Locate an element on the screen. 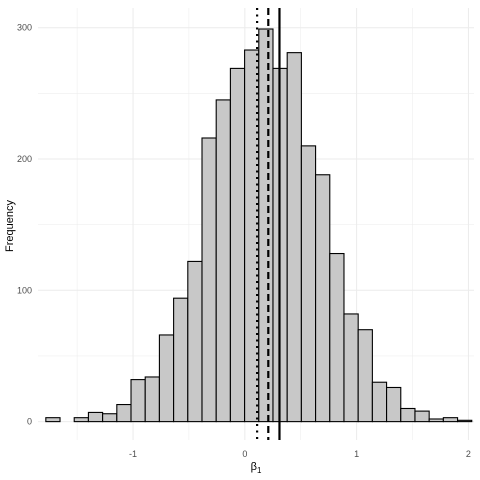 This screenshot has height=480, width=480. reference-lines is located at coordinates (268, 224).